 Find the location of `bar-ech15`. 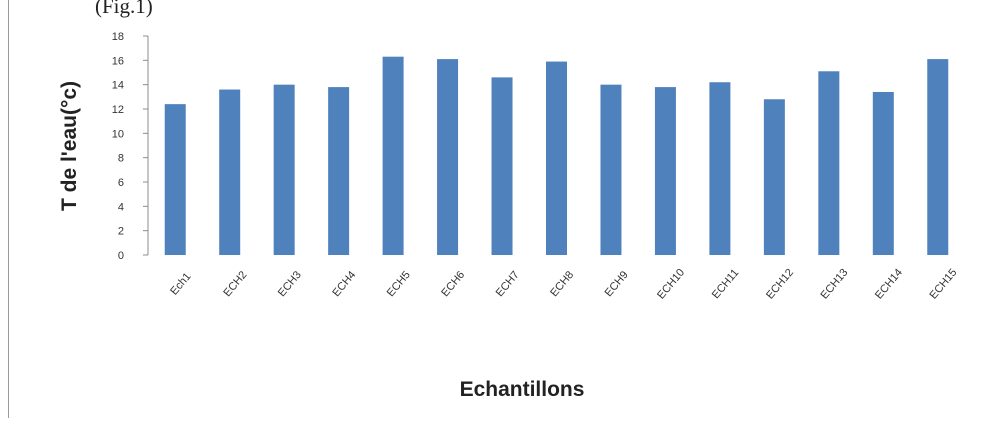

bar-ech15 is located at coordinates (938, 157).